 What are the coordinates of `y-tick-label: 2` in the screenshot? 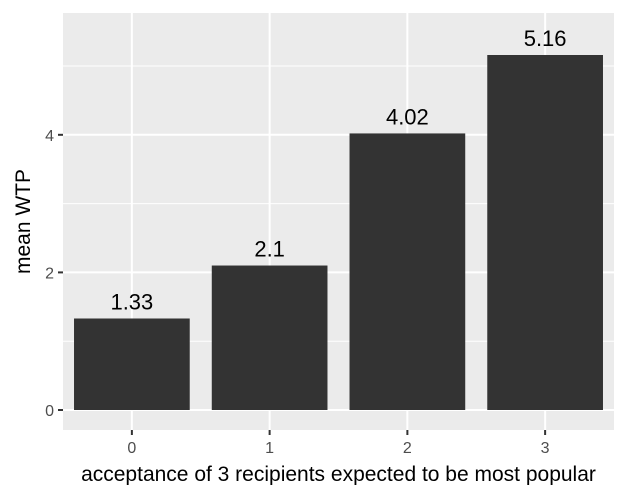 It's located at (49, 273).